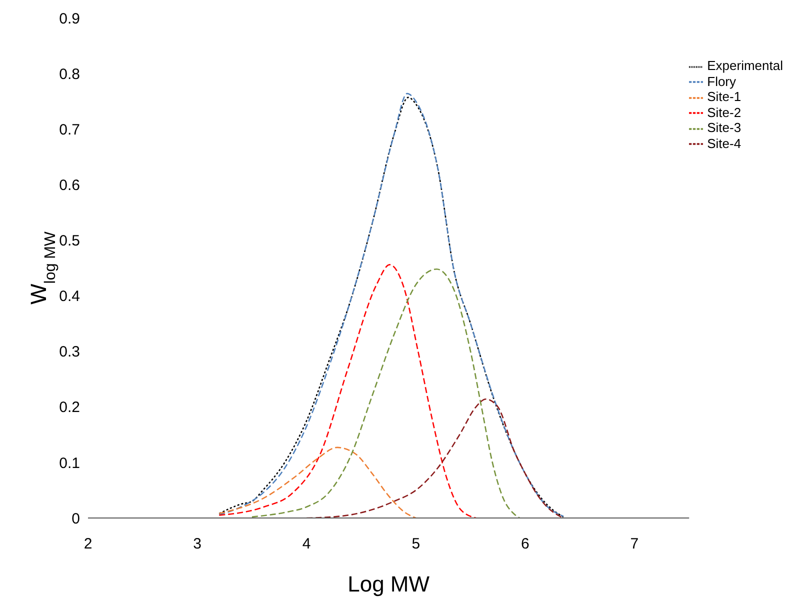 This screenshot has width=810, height=605. Describe the element at coordinates (724, 128) in the screenshot. I see `legend-label: Site-3` at that location.